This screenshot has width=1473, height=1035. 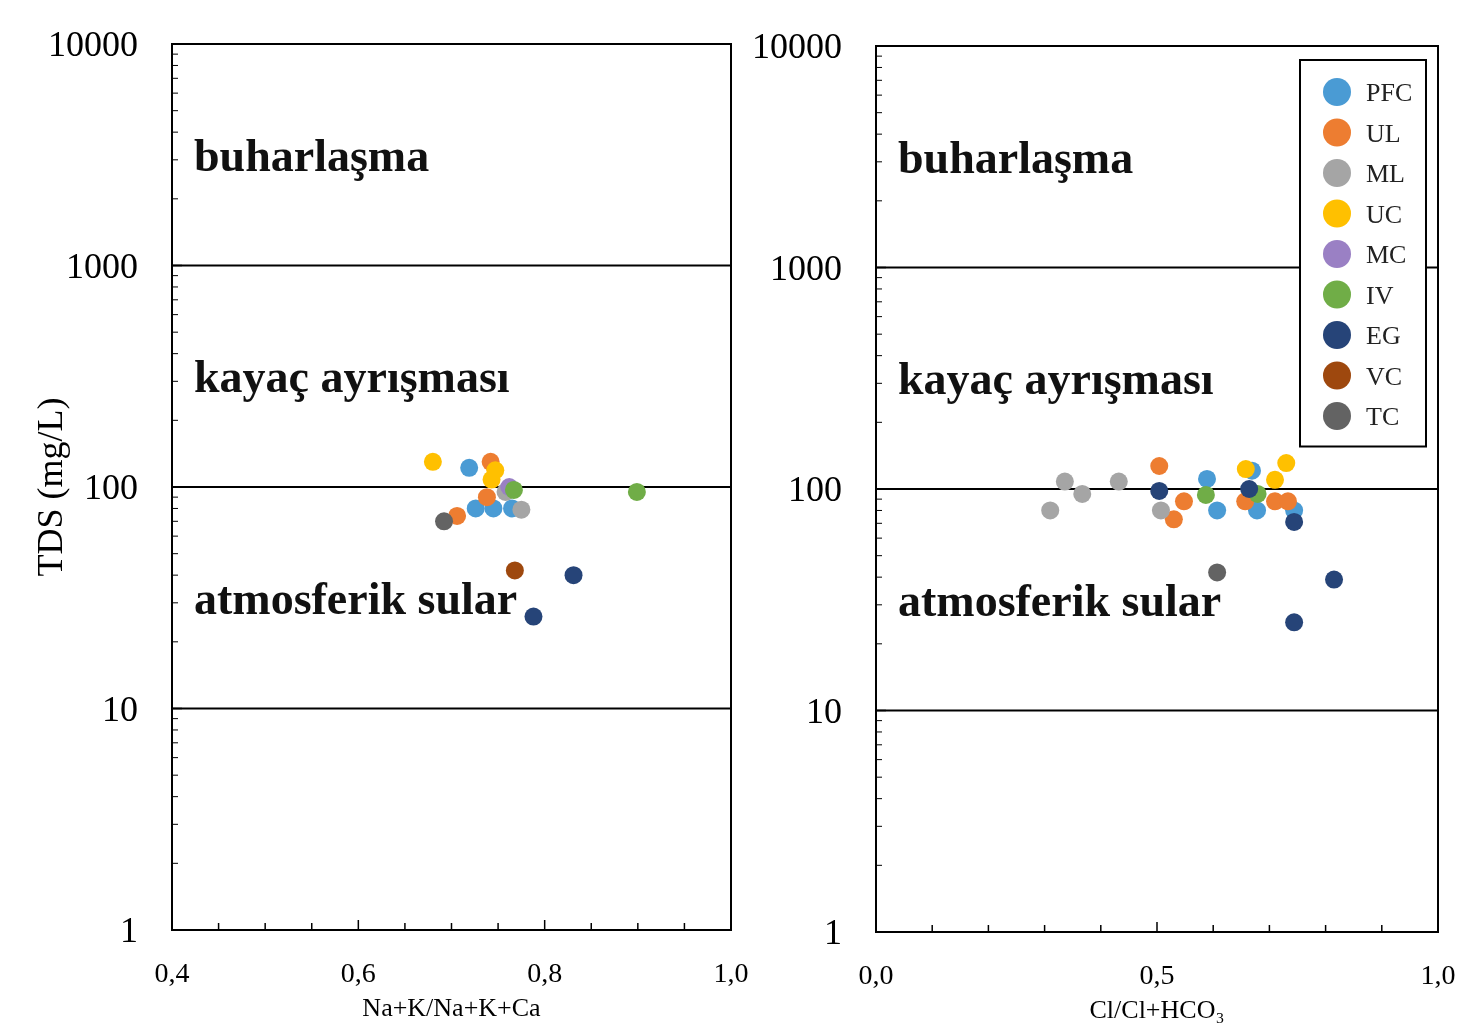 What do you see at coordinates (172, 972) in the screenshot?
I see `x-tick-label: 0,4` at bounding box center [172, 972].